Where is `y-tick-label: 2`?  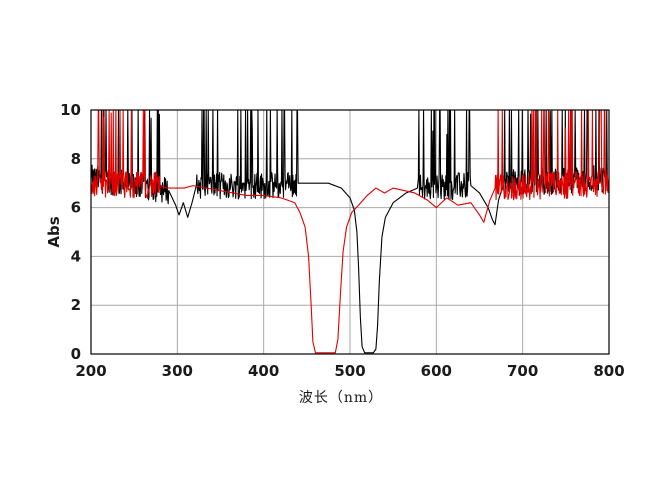 y-tick-label: 2 is located at coordinates (76, 305).